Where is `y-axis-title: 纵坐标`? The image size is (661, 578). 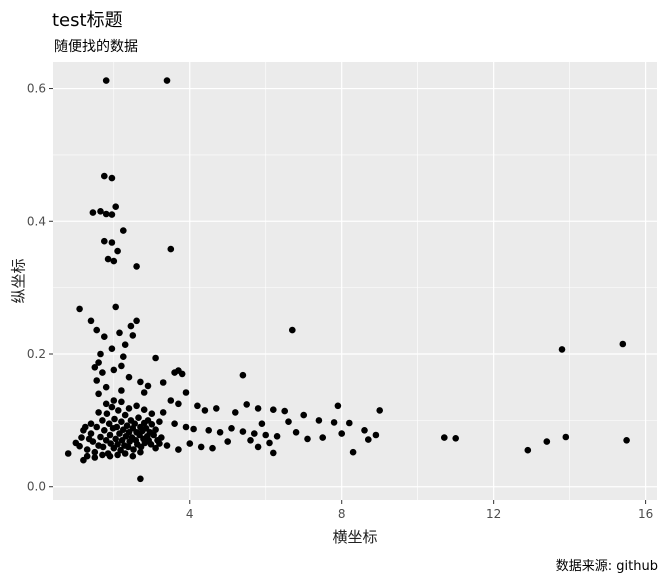
y-axis-title: 纵坐标 is located at coordinates (18, 280).